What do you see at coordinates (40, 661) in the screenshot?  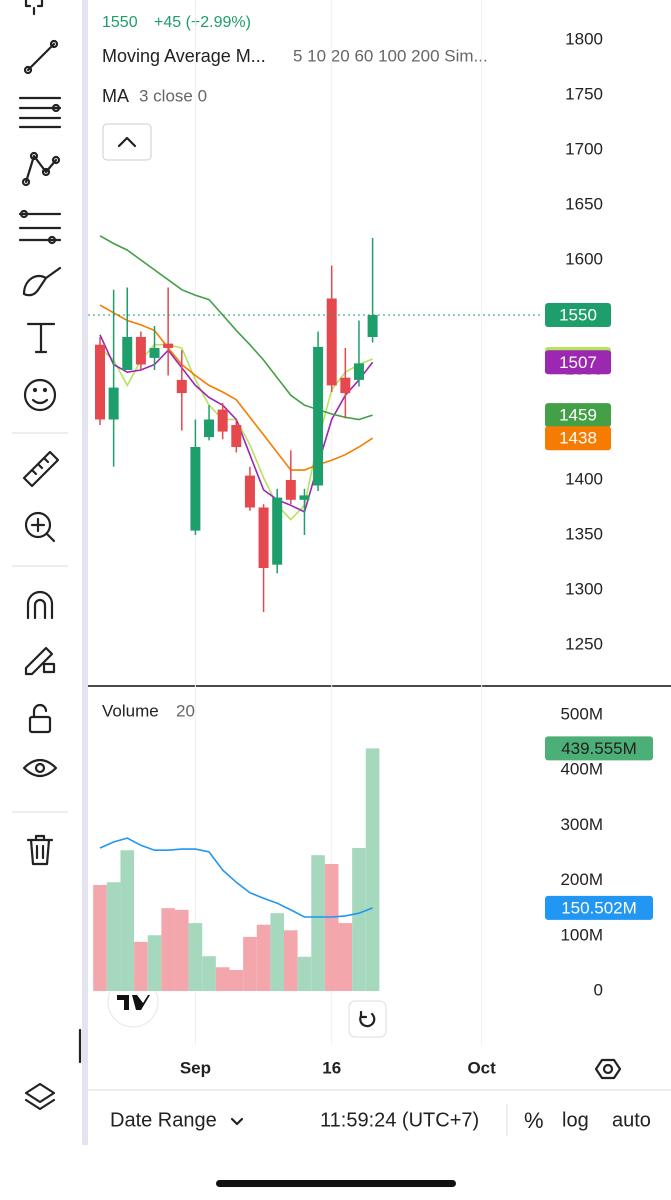 I see `tool-lock-drawing` at bounding box center [40, 661].